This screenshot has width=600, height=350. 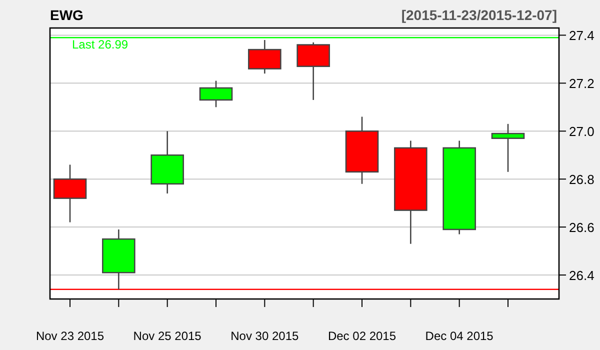 I want to click on x-tick-label: Dec 04 2015, so click(x=459, y=336).